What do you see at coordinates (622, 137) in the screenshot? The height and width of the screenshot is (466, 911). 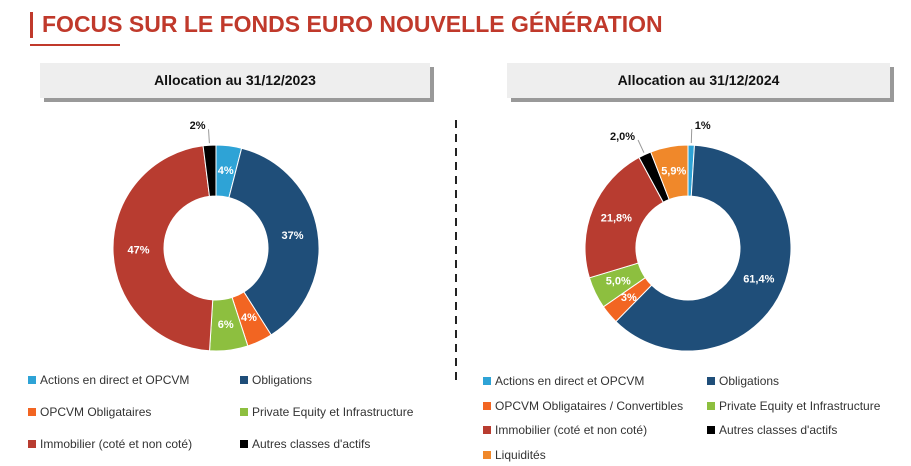 I see `data-label: 2,0%` at bounding box center [622, 137].